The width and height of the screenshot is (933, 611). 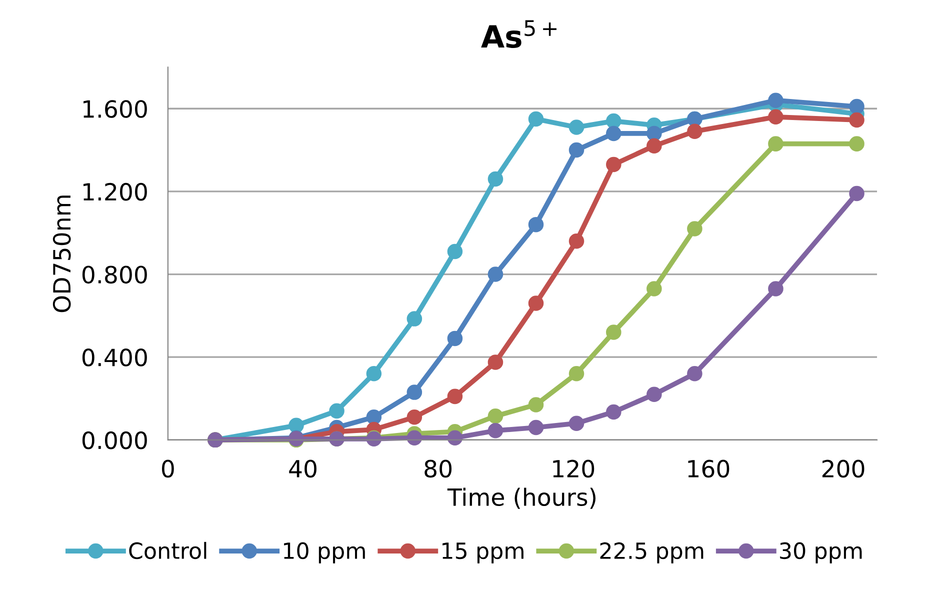 What do you see at coordinates (114, 357) in the screenshot?
I see `y-tick-label: 0.400` at bounding box center [114, 357].